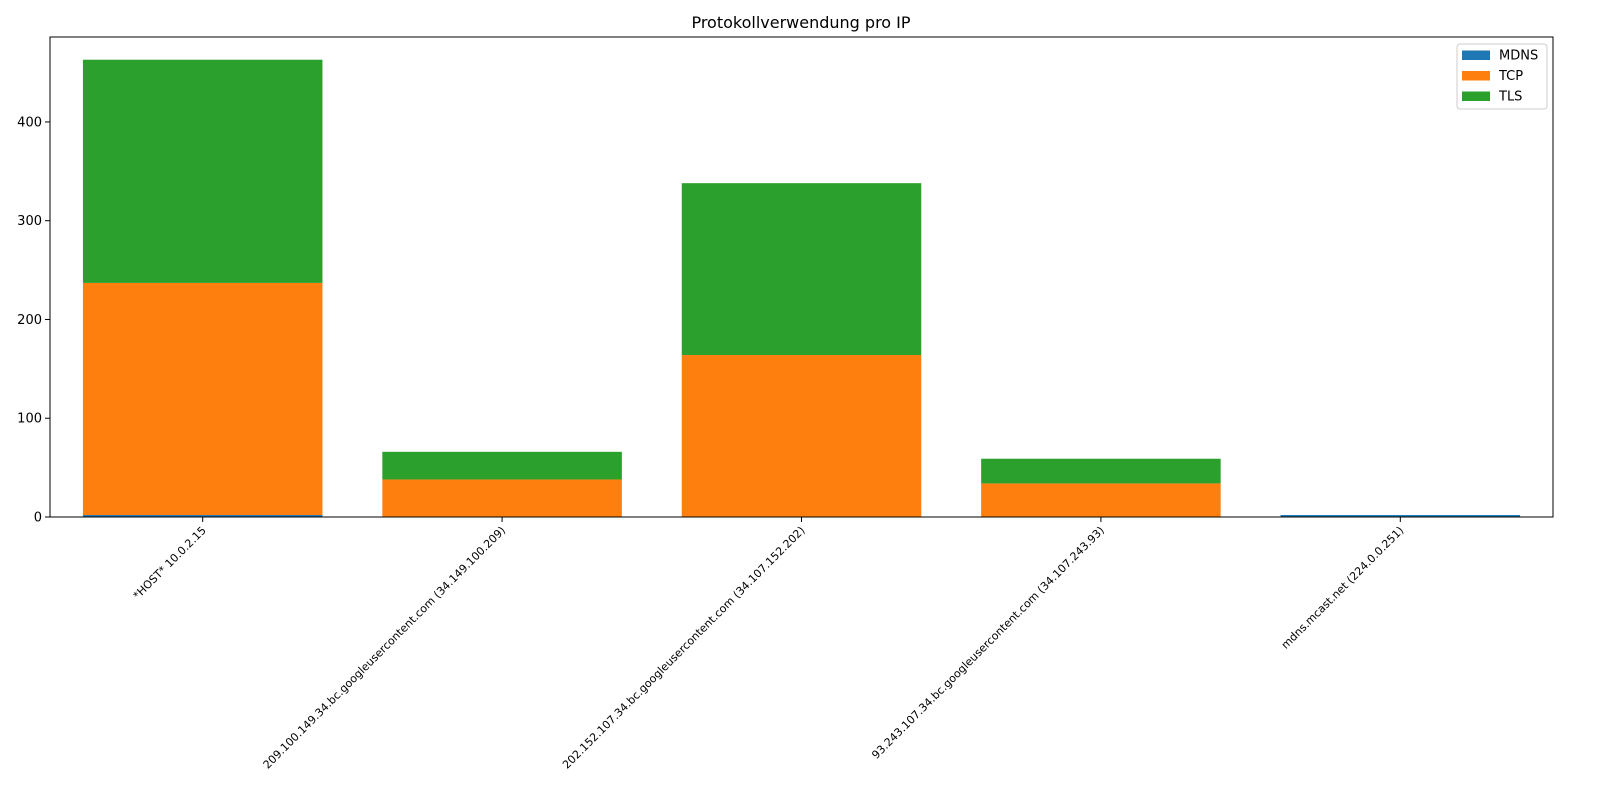 The width and height of the screenshot is (1600, 804). What do you see at coordinates (29, 122) in the screenshot?
I see `y-tick-label: 400` at bounding box center [29, 122].